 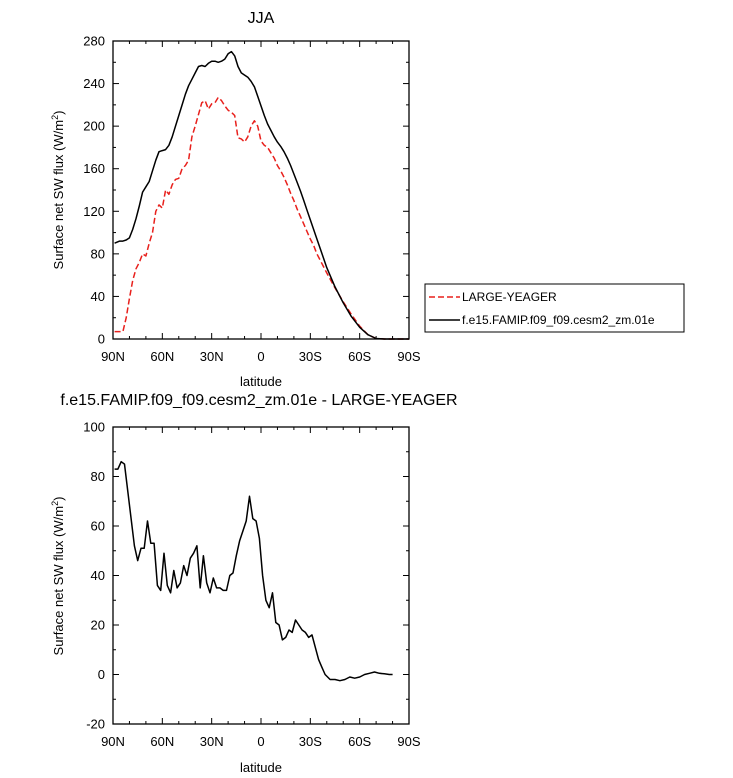 I want to click on bottom-series-line-difference, so click(x=253, y=571).